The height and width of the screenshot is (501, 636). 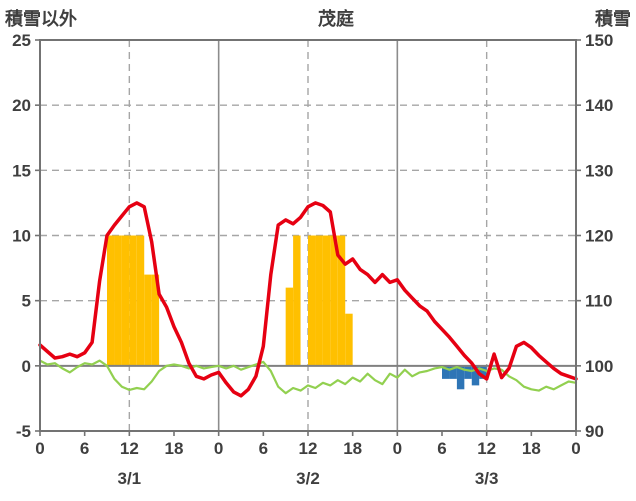 What do you see at coordinates (130, 478) in the screenshot?
I see `date-label: 3/1` at bounding box center [130, 478].